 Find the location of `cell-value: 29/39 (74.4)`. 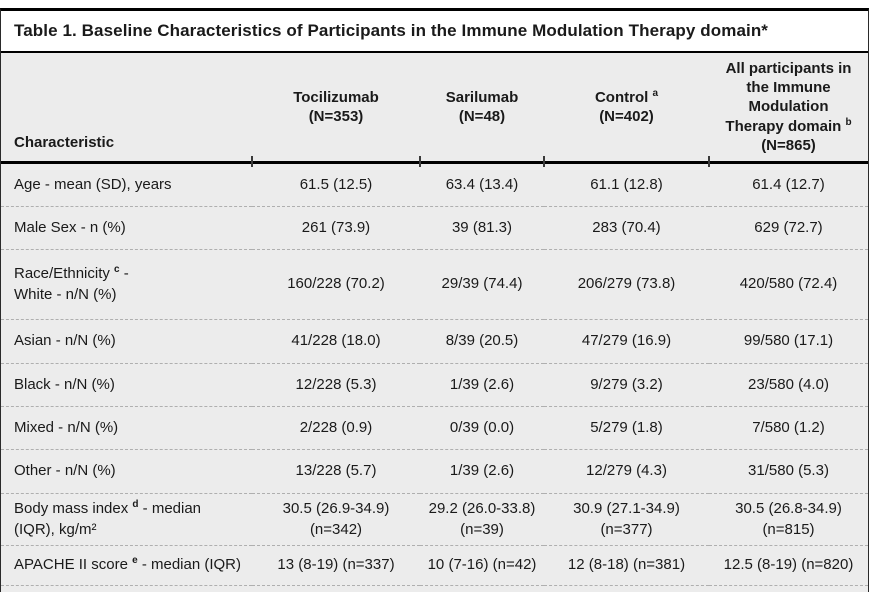

cell-value: 29/39 (74.4) is located at coordinates (482, 284).